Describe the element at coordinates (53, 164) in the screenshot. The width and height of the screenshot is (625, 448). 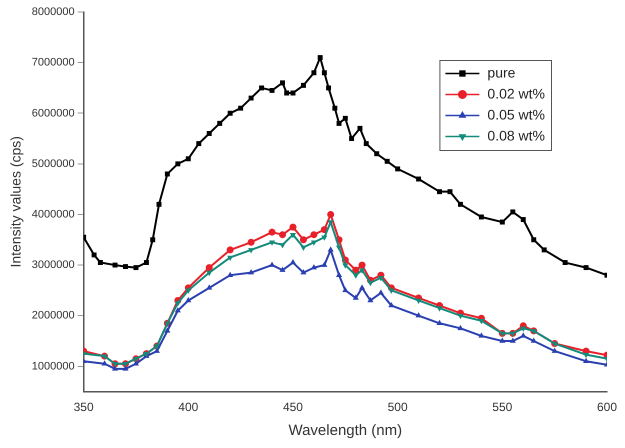
I see `y-tick-label: 5000000` at that location.